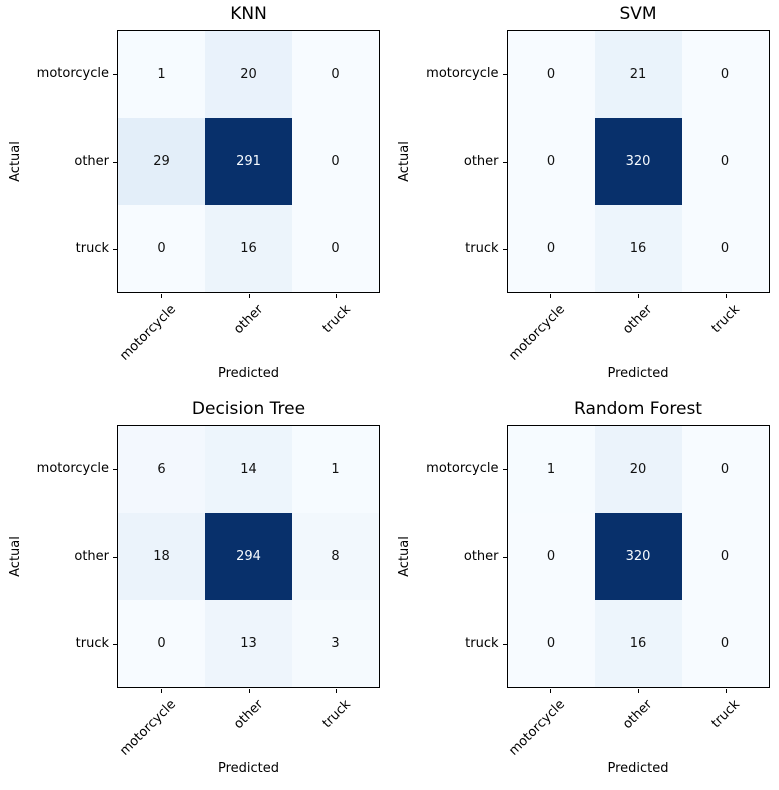 This screenshot has width=779, height=790. I want to click on subplot-title: KNN, so click(248, 14).